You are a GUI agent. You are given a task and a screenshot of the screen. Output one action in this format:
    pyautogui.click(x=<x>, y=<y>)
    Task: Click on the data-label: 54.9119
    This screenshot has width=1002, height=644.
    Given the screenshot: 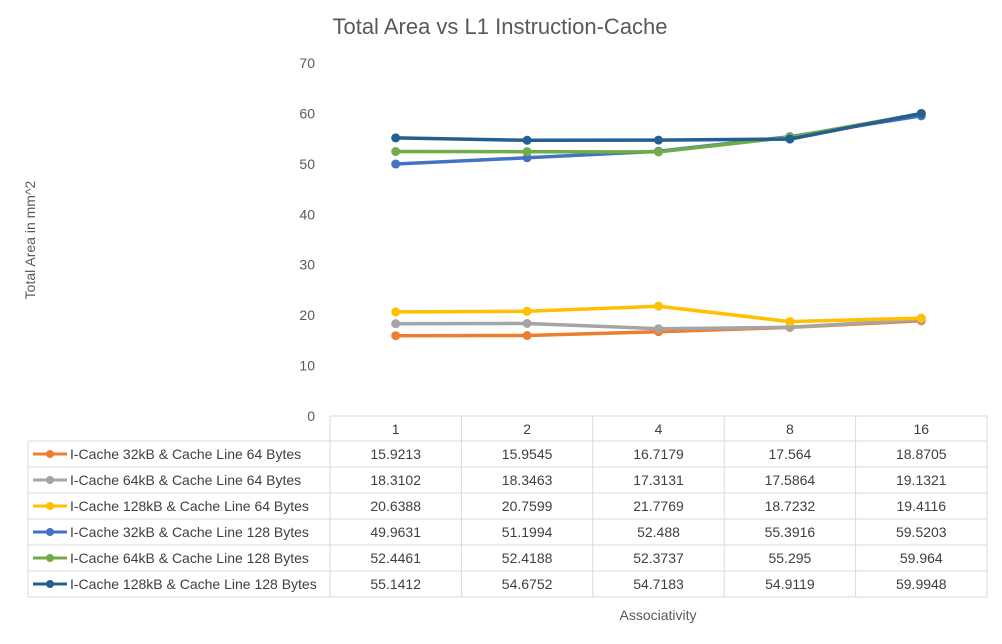 What is the action you would take?
    pyautogui.click(x=790, y=584)
    